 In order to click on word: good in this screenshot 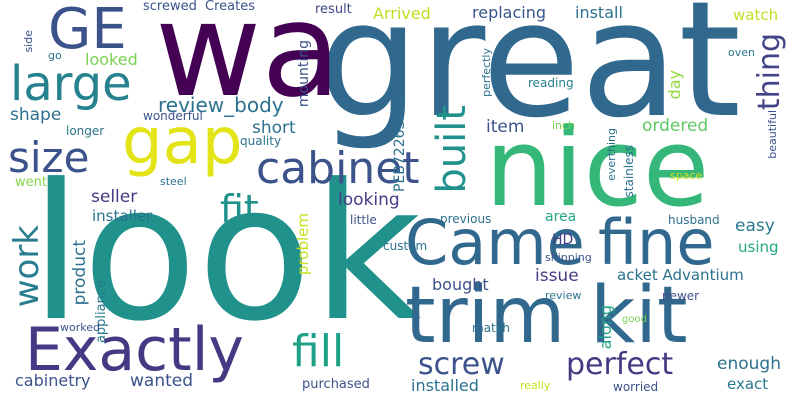, I will do `click(634, 319)`.